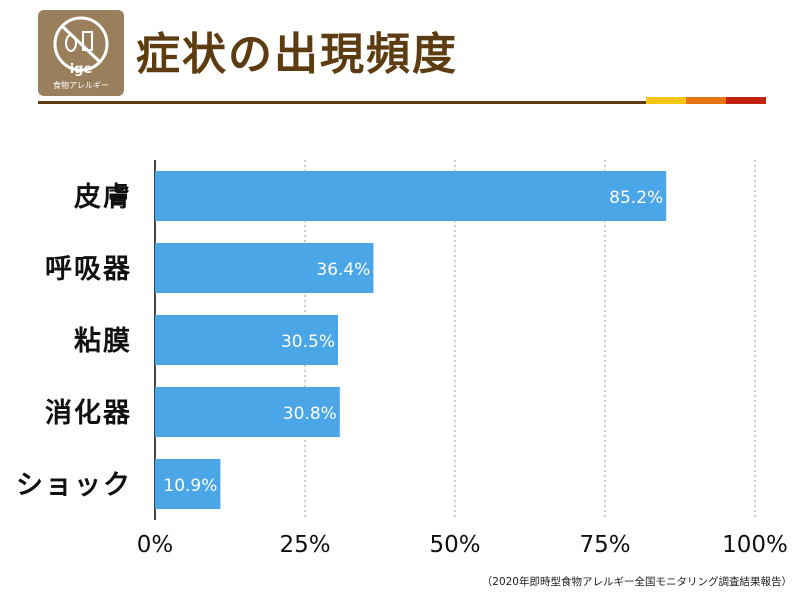 The height and width of the screenshot is (600, 800). Describe the element at coordinates (636, 582) in the screenshot. I see `source-note: （2020年即時型食物アレルギー全国モニタリング調査結果報告）` at that location.